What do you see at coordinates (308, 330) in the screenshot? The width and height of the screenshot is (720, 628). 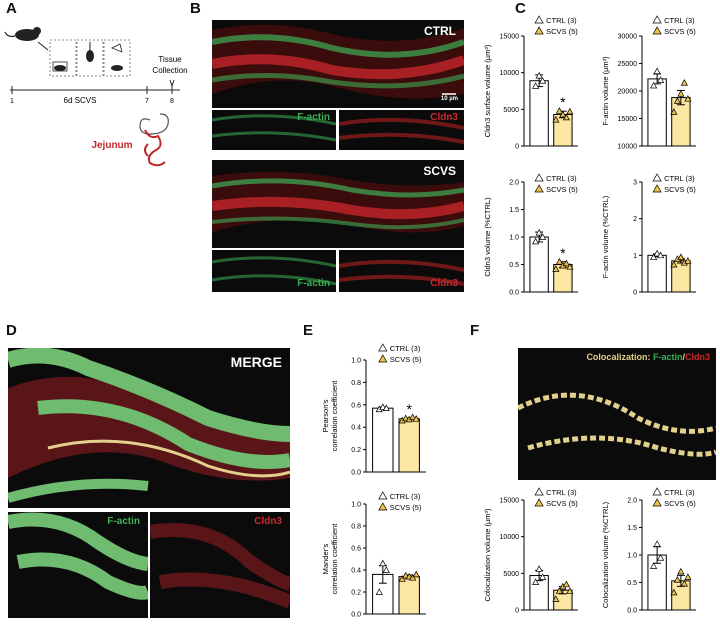 I see `panel-label-e: E` at bounding box center [308, 330].